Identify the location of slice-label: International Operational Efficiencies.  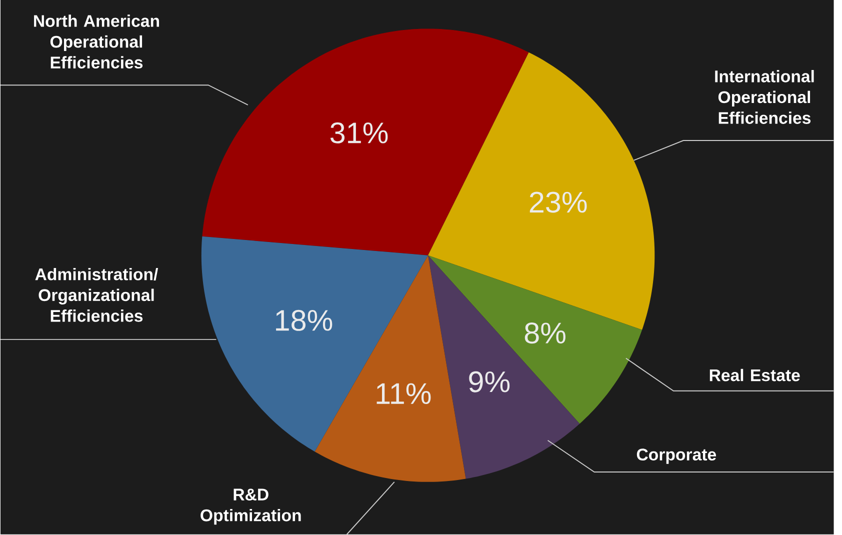
(764, 97).